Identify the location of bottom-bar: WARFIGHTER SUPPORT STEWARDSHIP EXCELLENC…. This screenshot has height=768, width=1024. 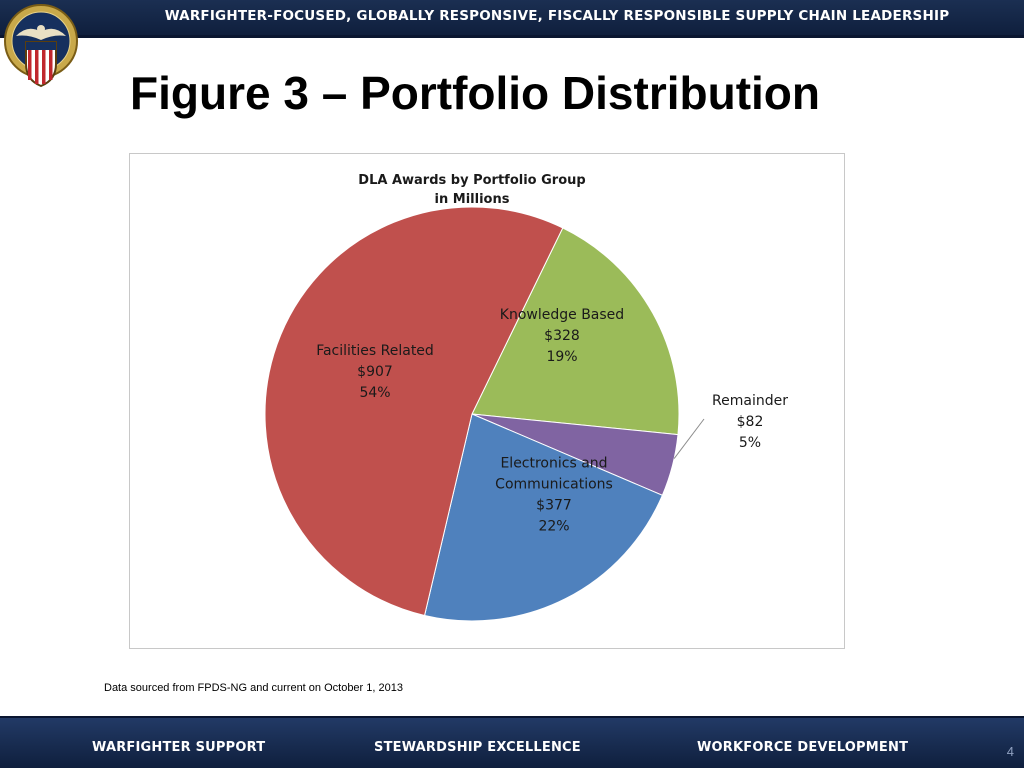
(512, 742).